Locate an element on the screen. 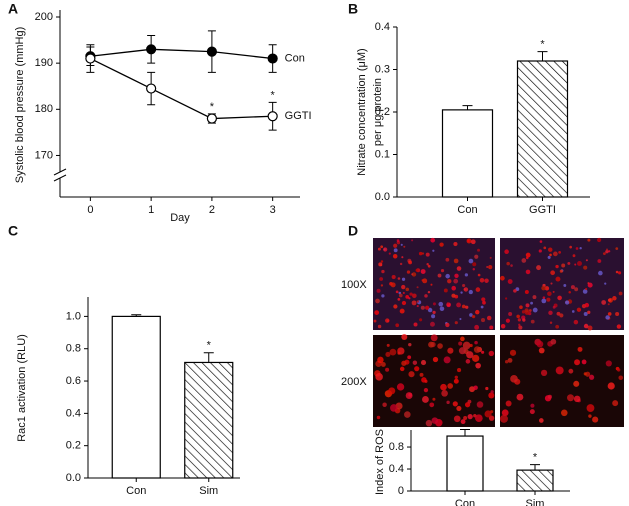  y-tick-label: 0.3 is located at coordinates (382, 69).